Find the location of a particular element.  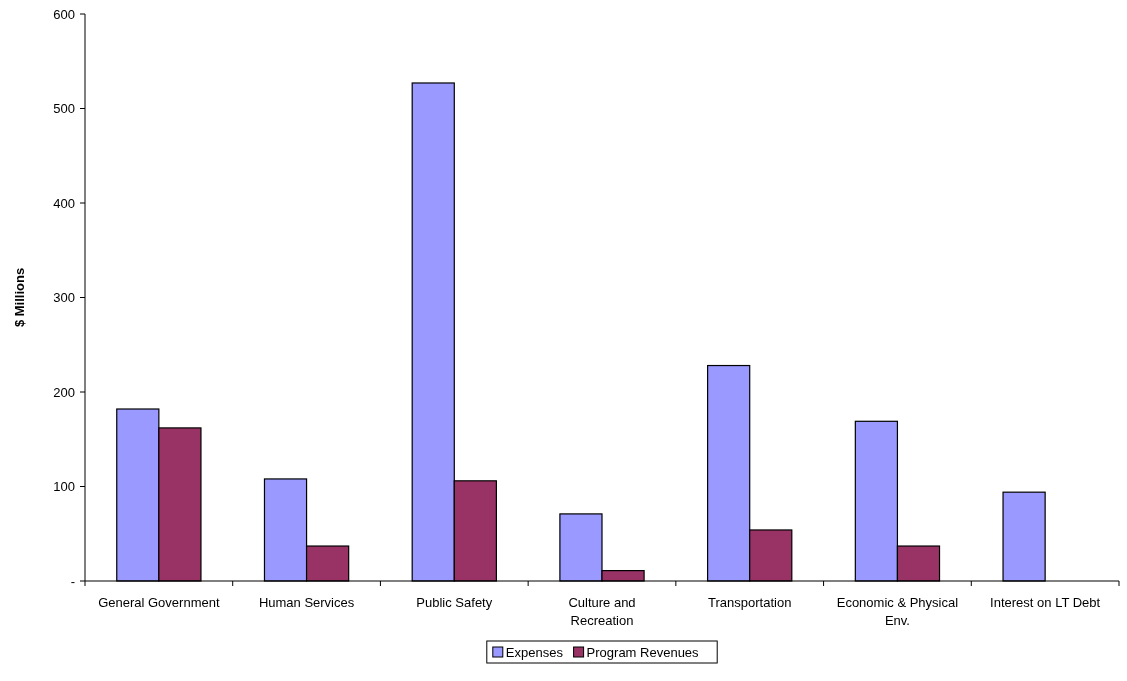

x-tick-label: General Government is located at coordinates (159, 602).